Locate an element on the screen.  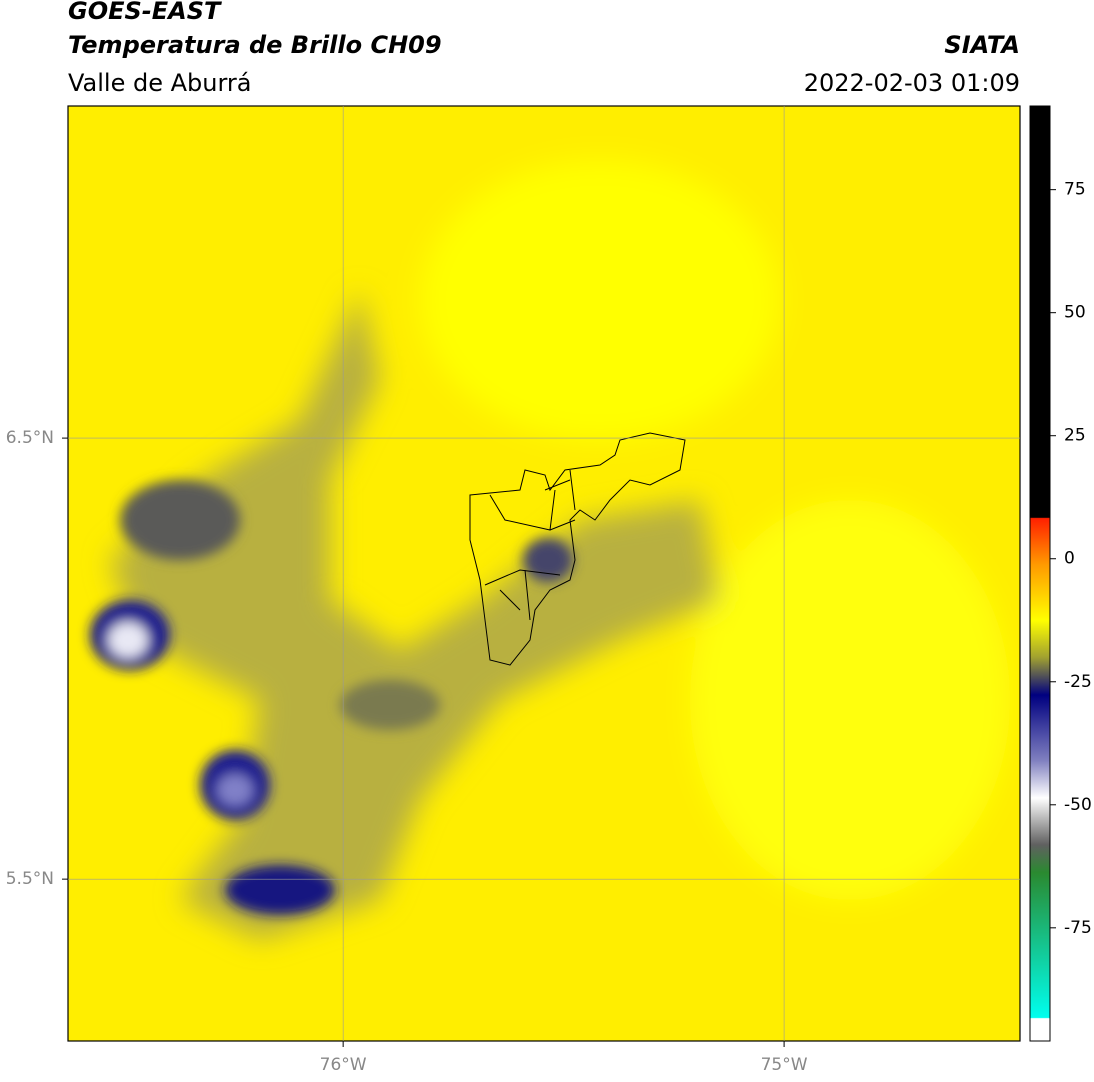
colorbar-tick-label: 50 is located at coordinates (1075, 313).